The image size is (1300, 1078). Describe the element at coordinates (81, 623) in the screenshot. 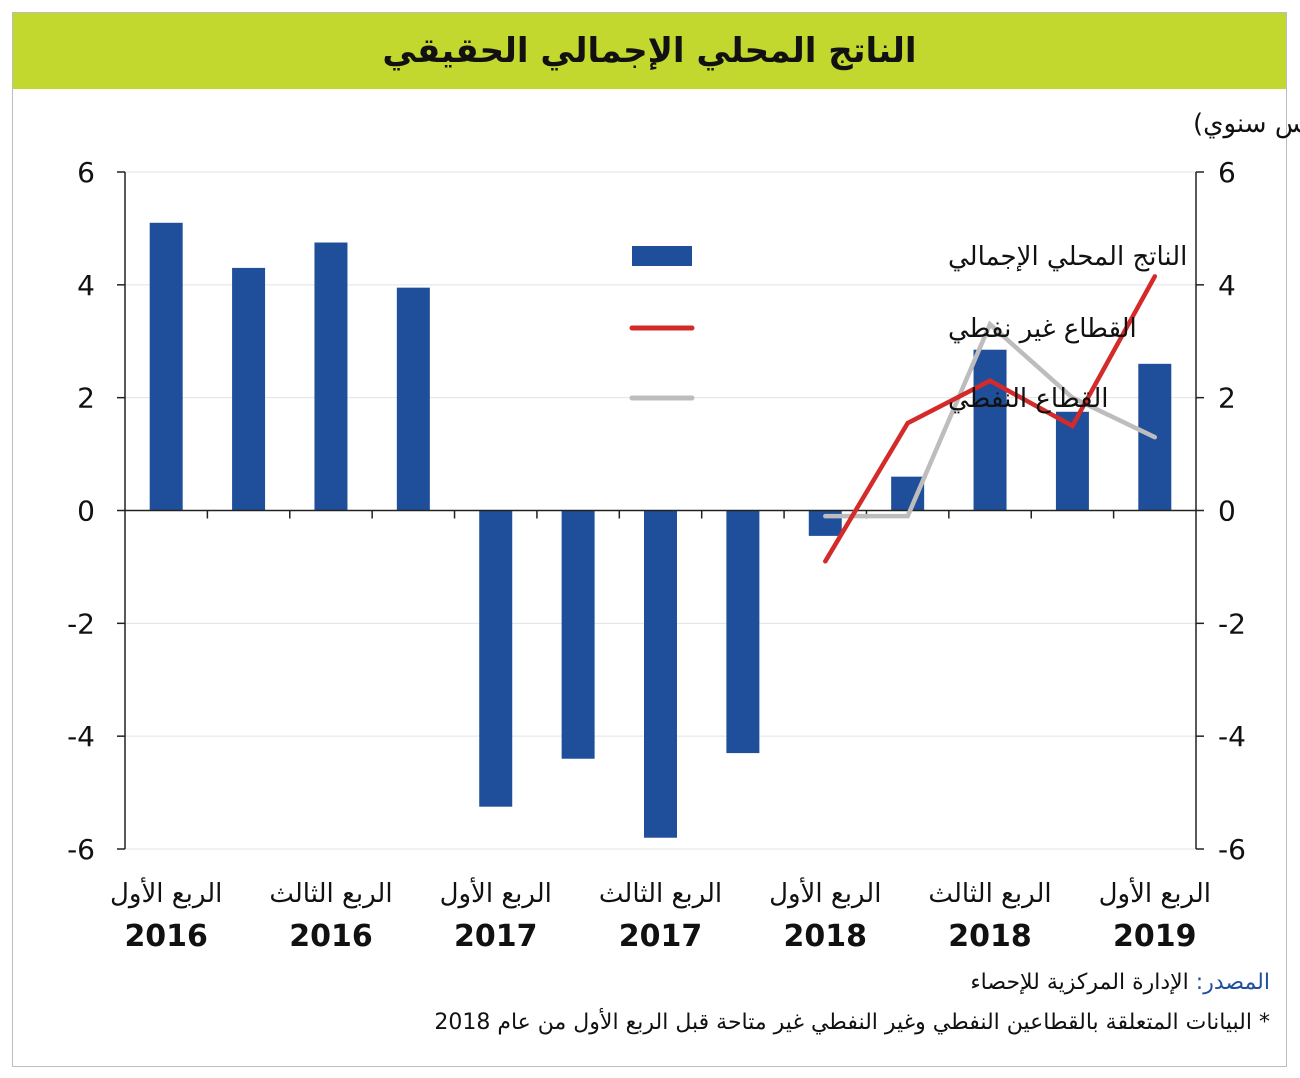

I see `y-tick-label-left: -2` at that location.